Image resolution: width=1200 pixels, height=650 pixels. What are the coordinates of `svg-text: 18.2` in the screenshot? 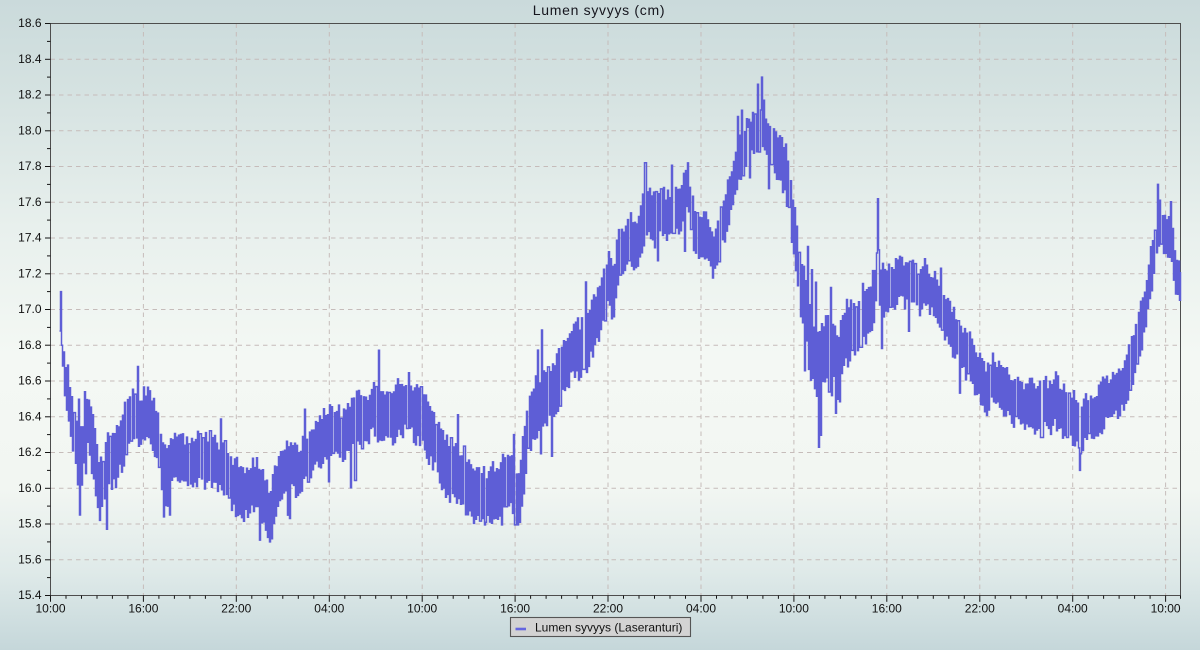 It's located at (30, 95).